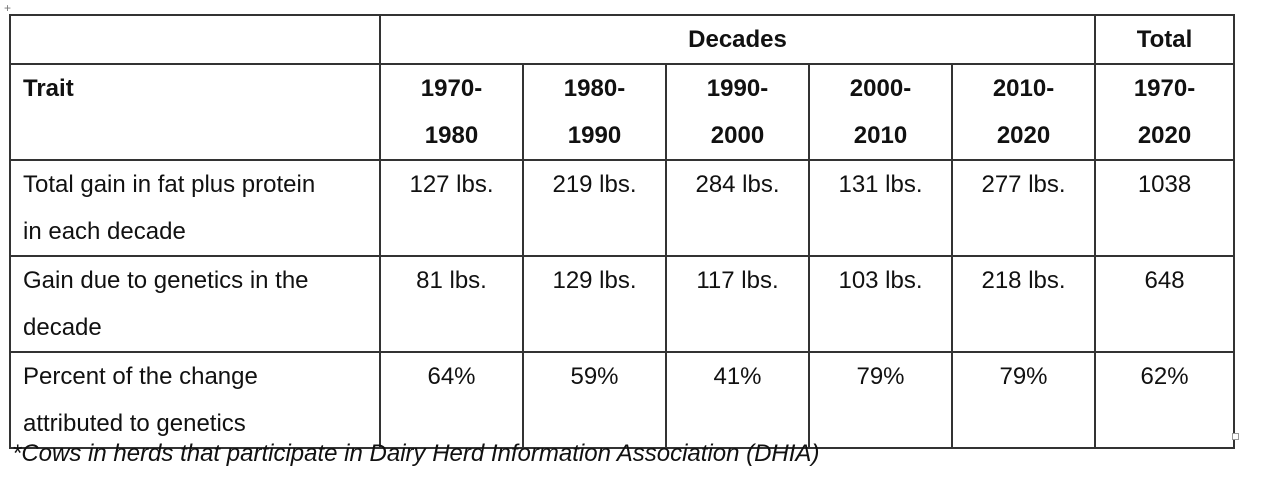  What do you see at coordinates (880, 112) in the screenshot?
I see `year-header-2000: 2000- 2010` at bounding box center [880, 112].